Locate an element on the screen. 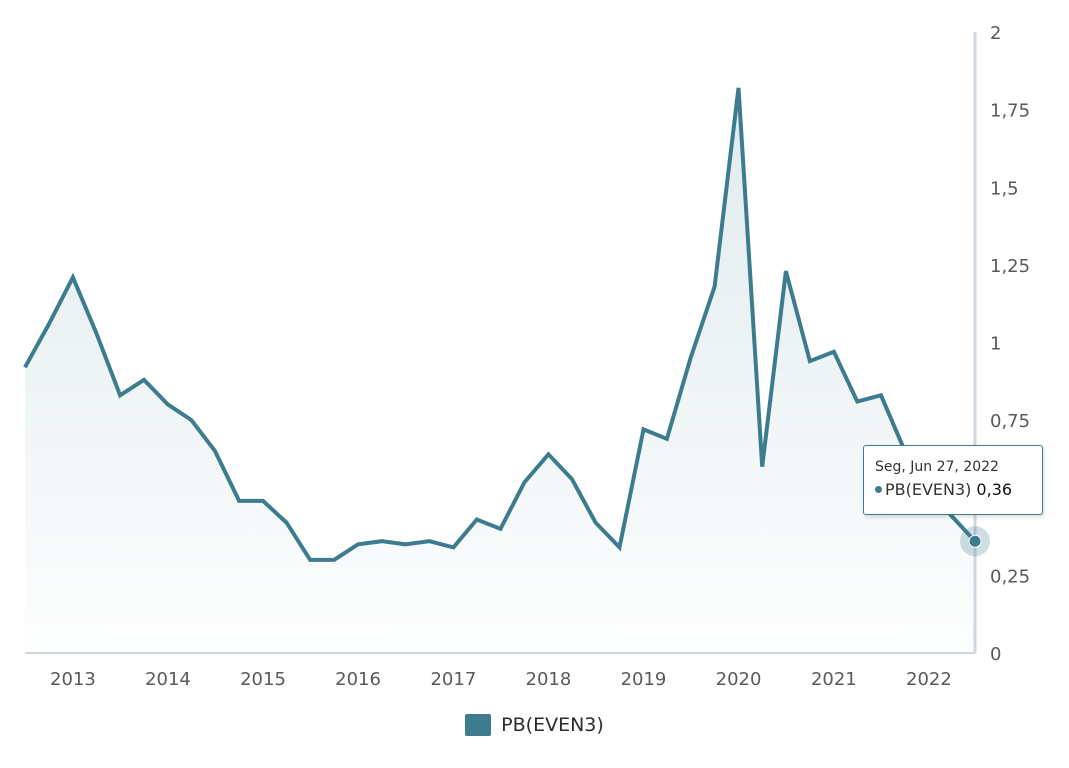 The width and height of the screenshot is (1069, 768). y-tick-label: 1,25 is located at coordinates (1010, 266).